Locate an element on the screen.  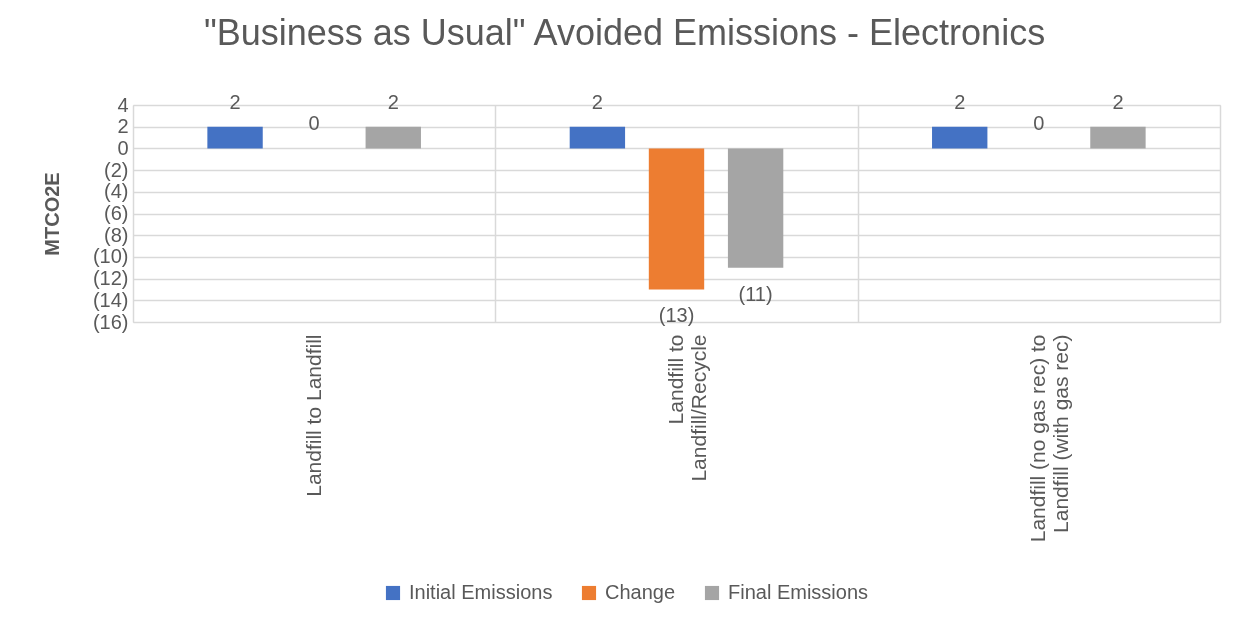
y-tick-label: (10) is located at coordinates (110, 256).